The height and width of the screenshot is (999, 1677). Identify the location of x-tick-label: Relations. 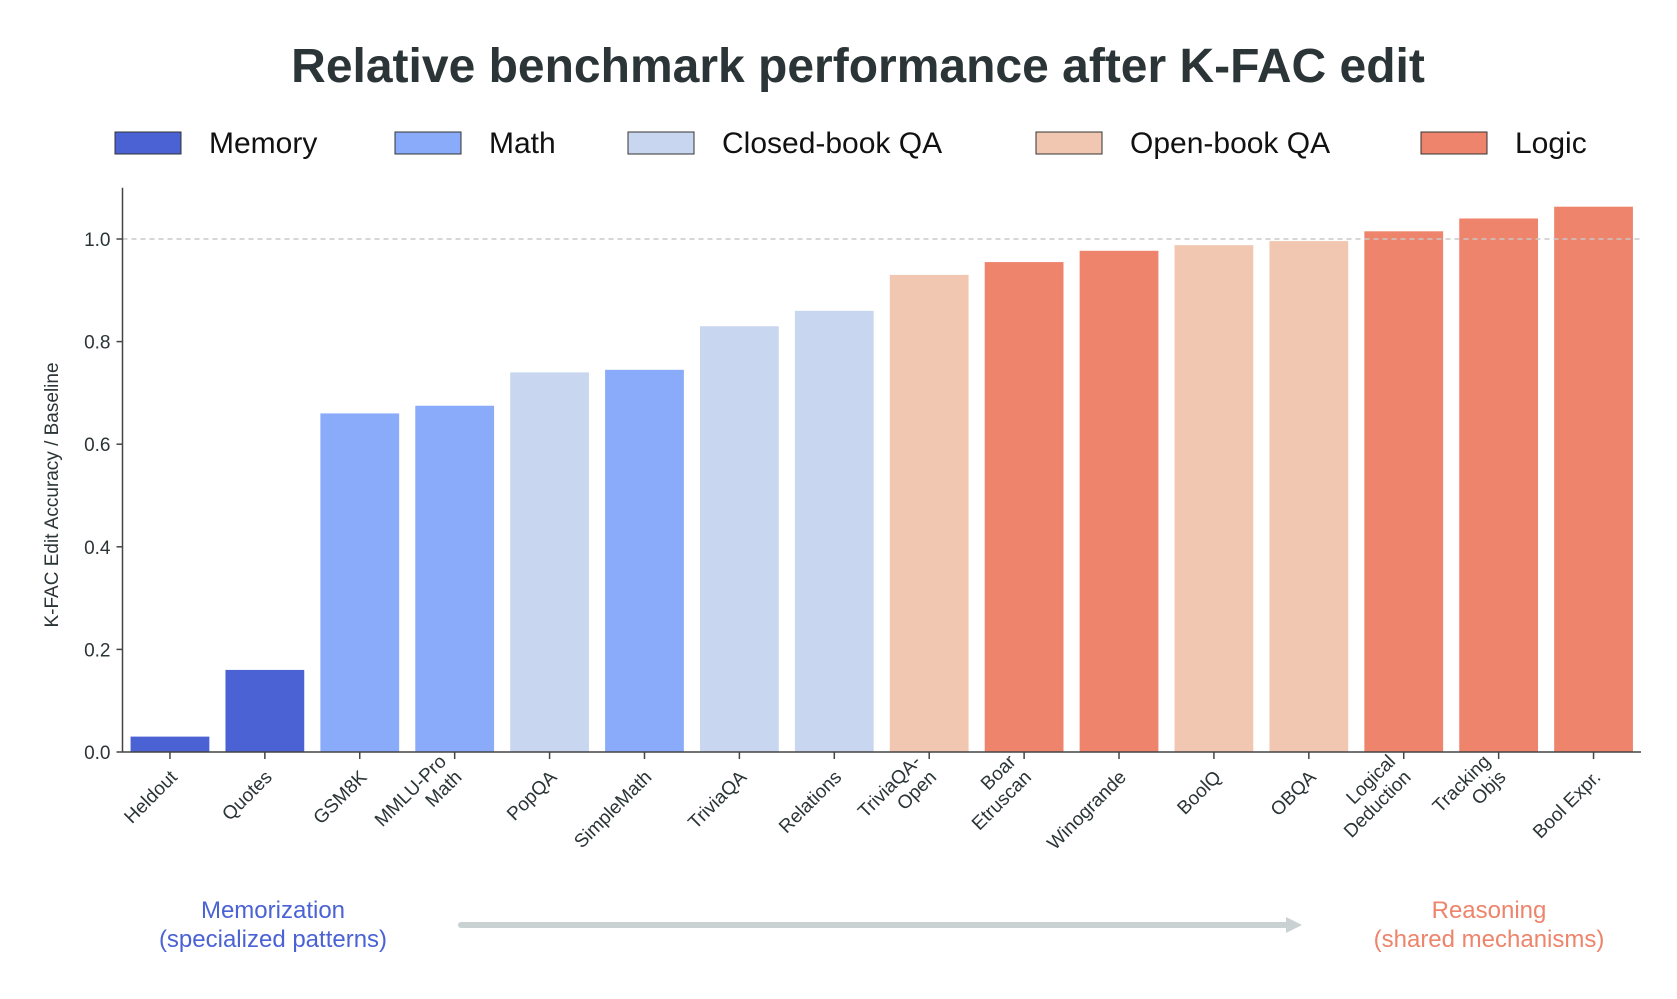
(810, 802).